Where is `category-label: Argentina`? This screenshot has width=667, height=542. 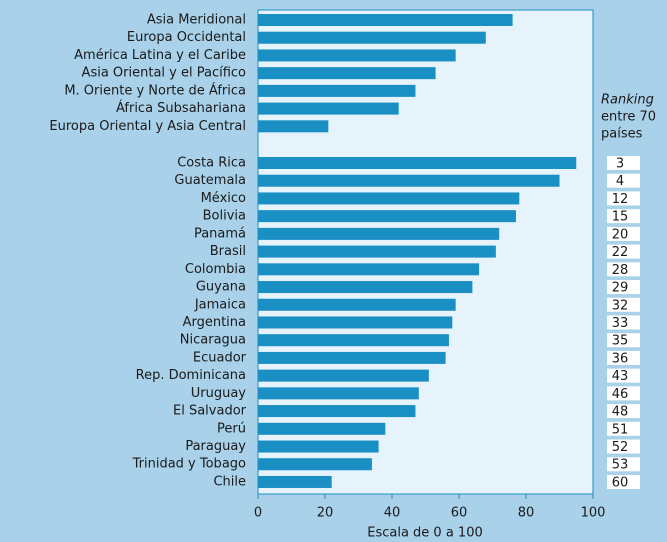
category-label: Argentina is located at coordinates (214, 322).